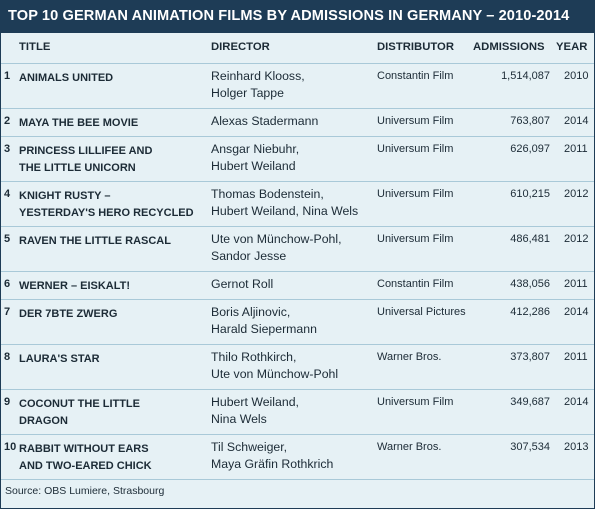  What do you see at coordinates (530, 447) in the screenshot?
I see `admissions-count: 307,534` at bounding box center [530, 447].